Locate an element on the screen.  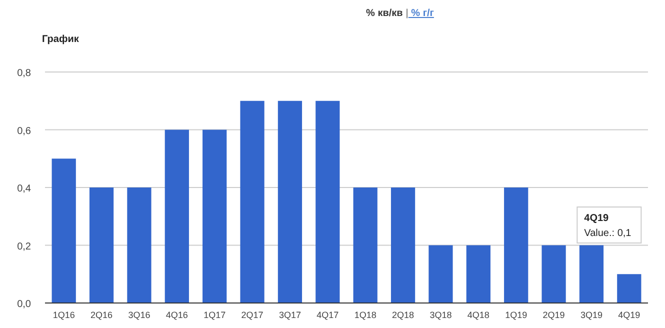
annotation: Value.: 0,1 is located at coordinates (608, 233).